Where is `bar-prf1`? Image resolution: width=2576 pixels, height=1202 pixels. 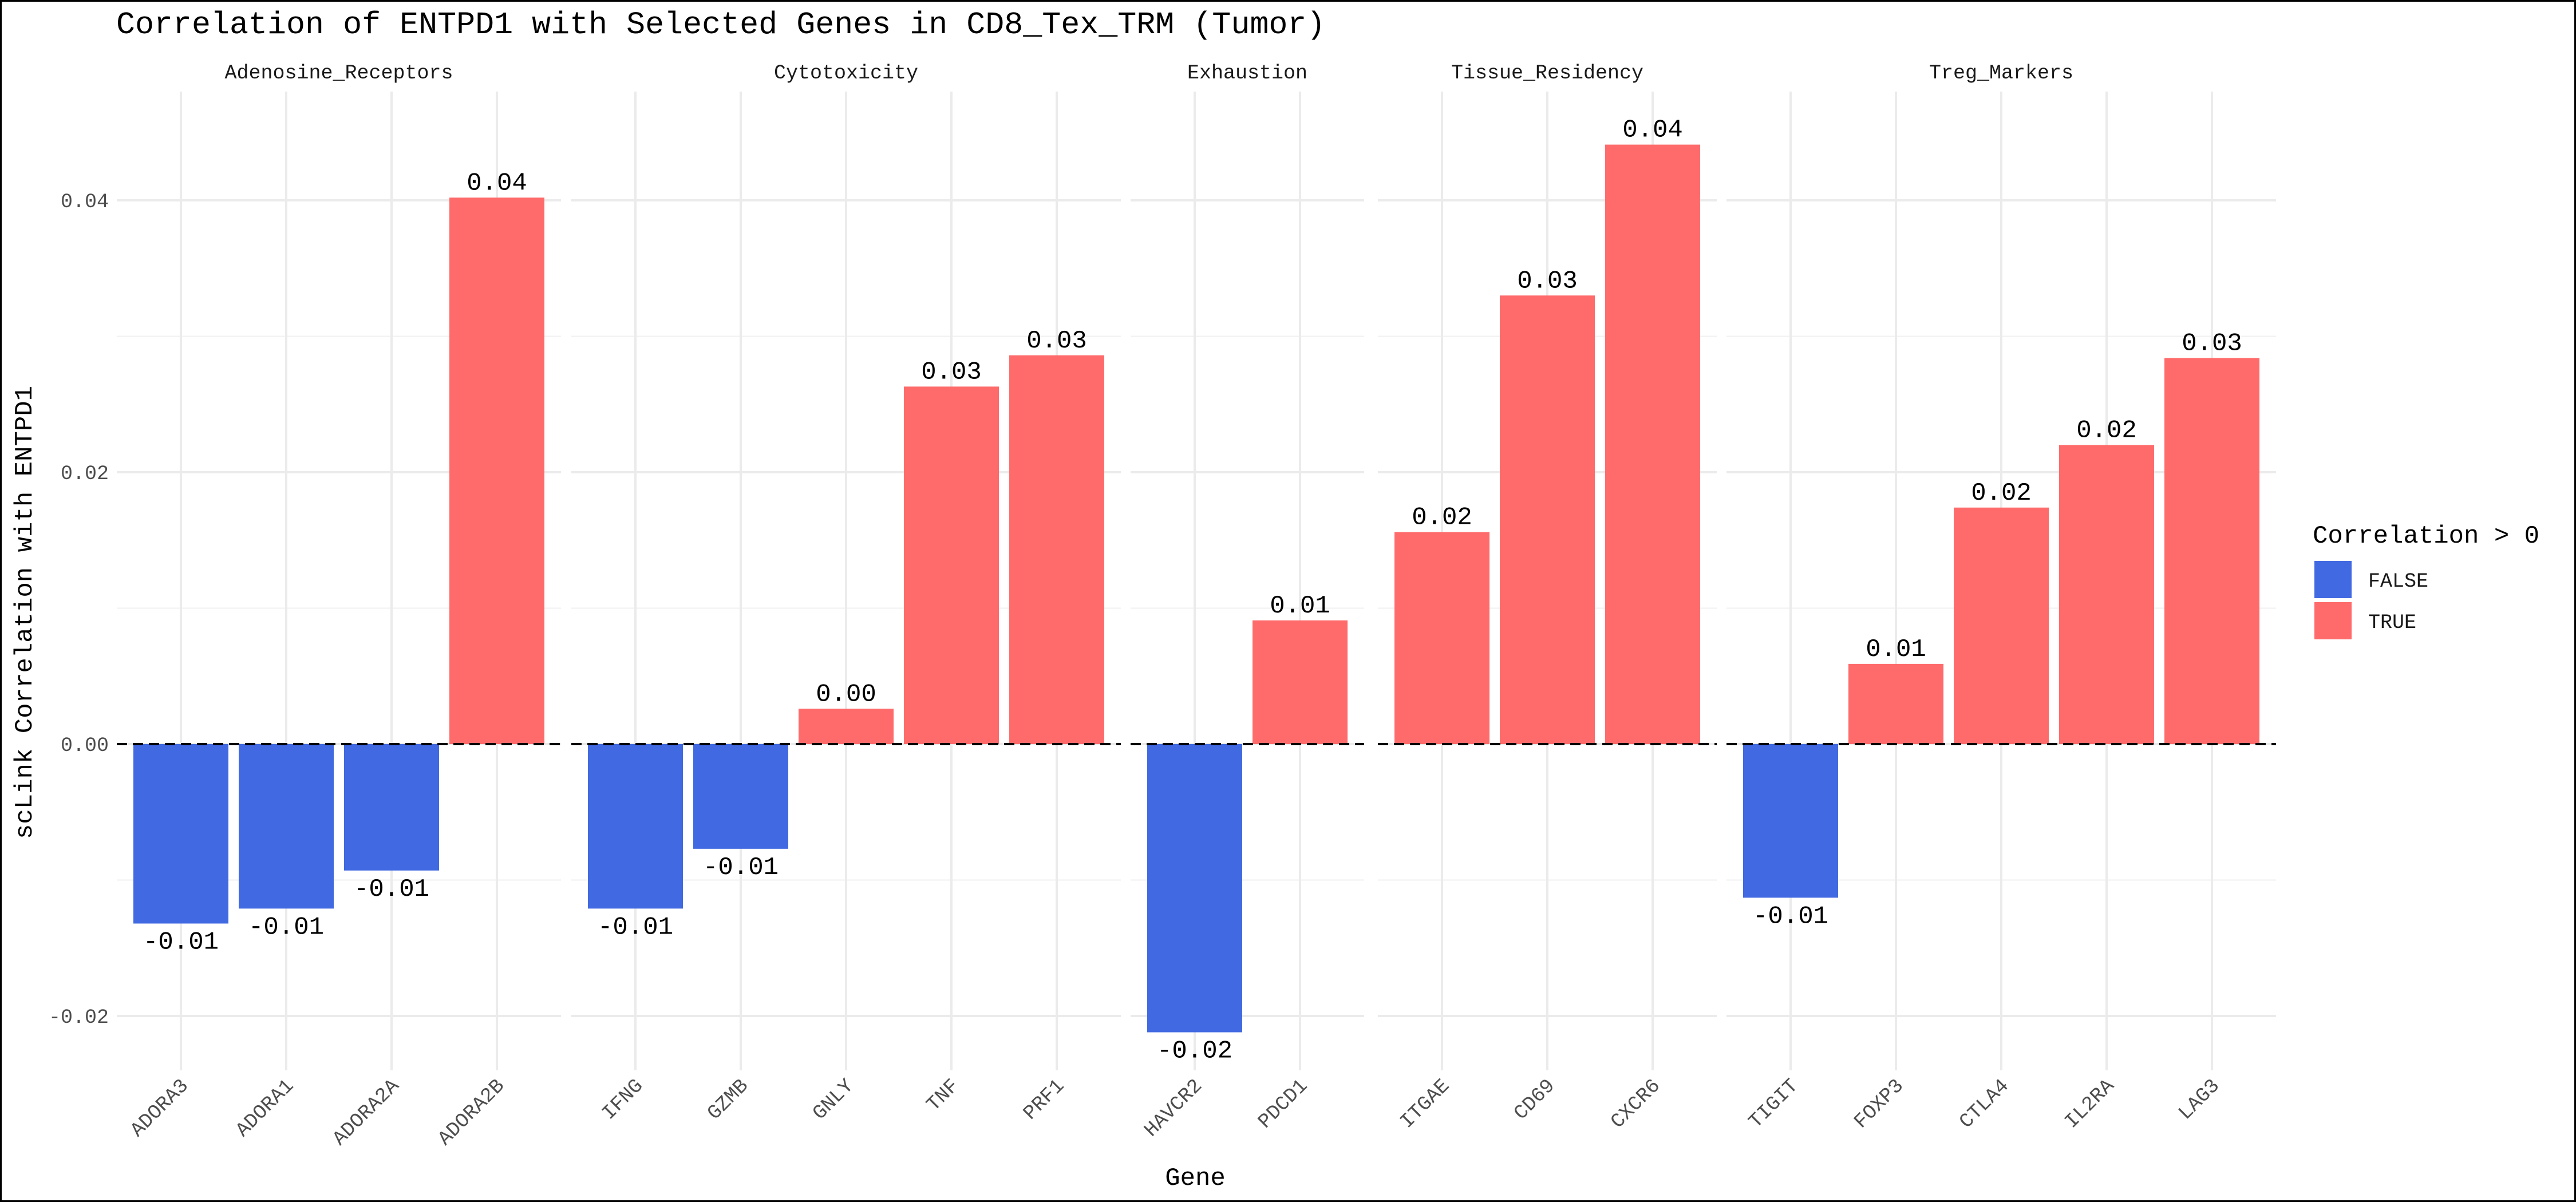 bar-prf1 is located at coordinates (1056, 550).